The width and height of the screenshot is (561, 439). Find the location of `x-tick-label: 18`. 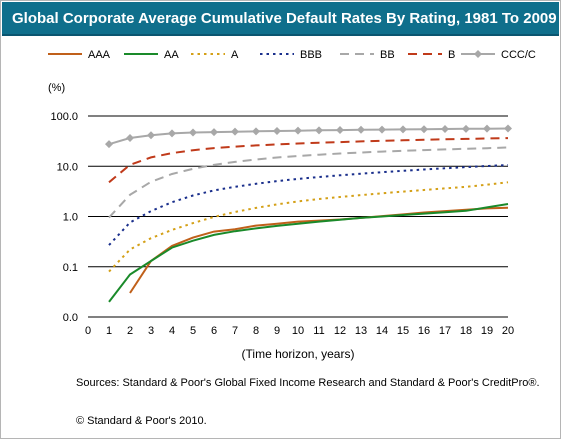

x-tick-label: 18 is located at coordinates (466, 331).